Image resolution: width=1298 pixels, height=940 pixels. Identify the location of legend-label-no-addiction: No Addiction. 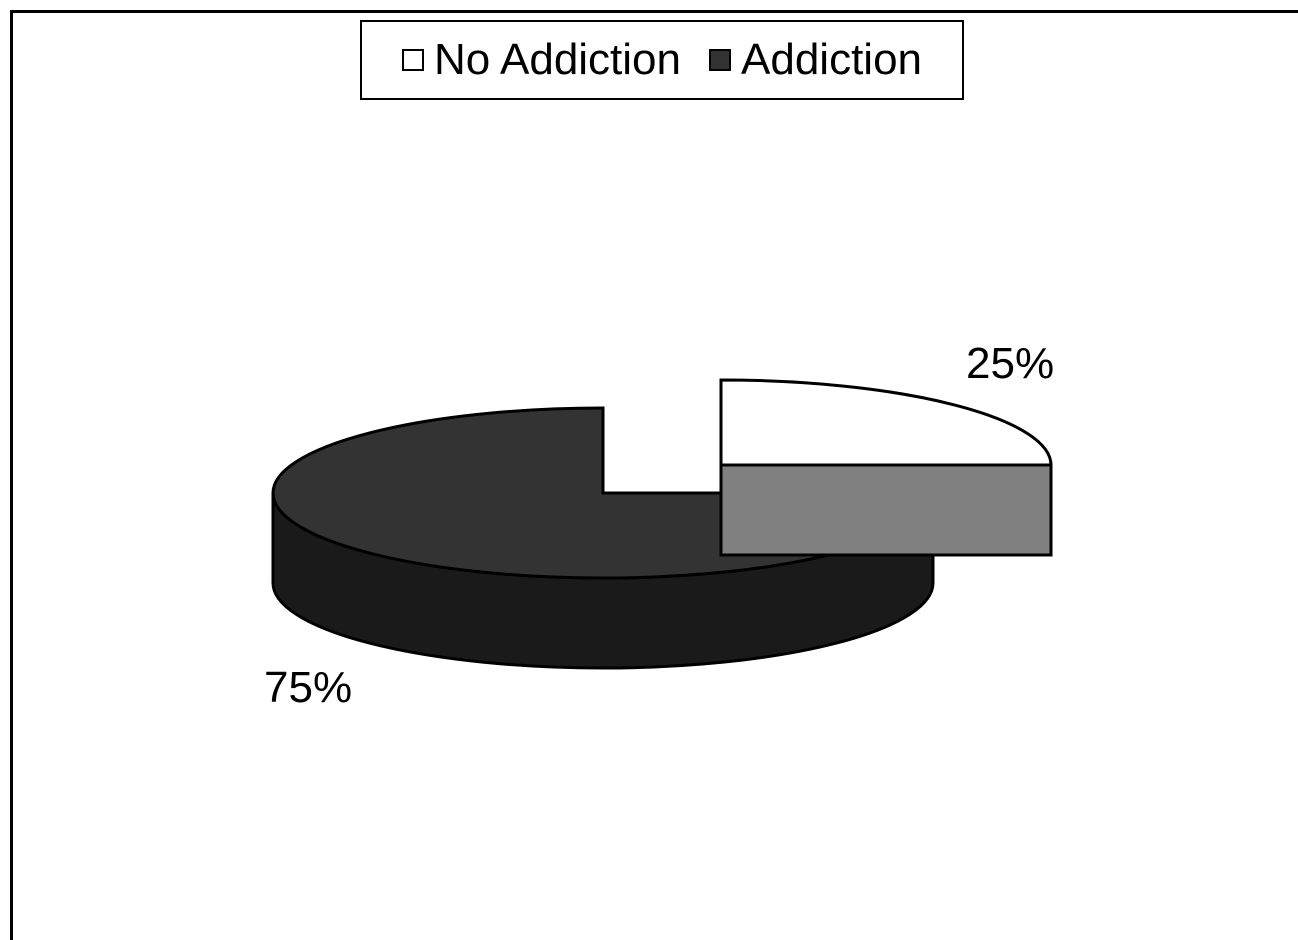
(557, 59).